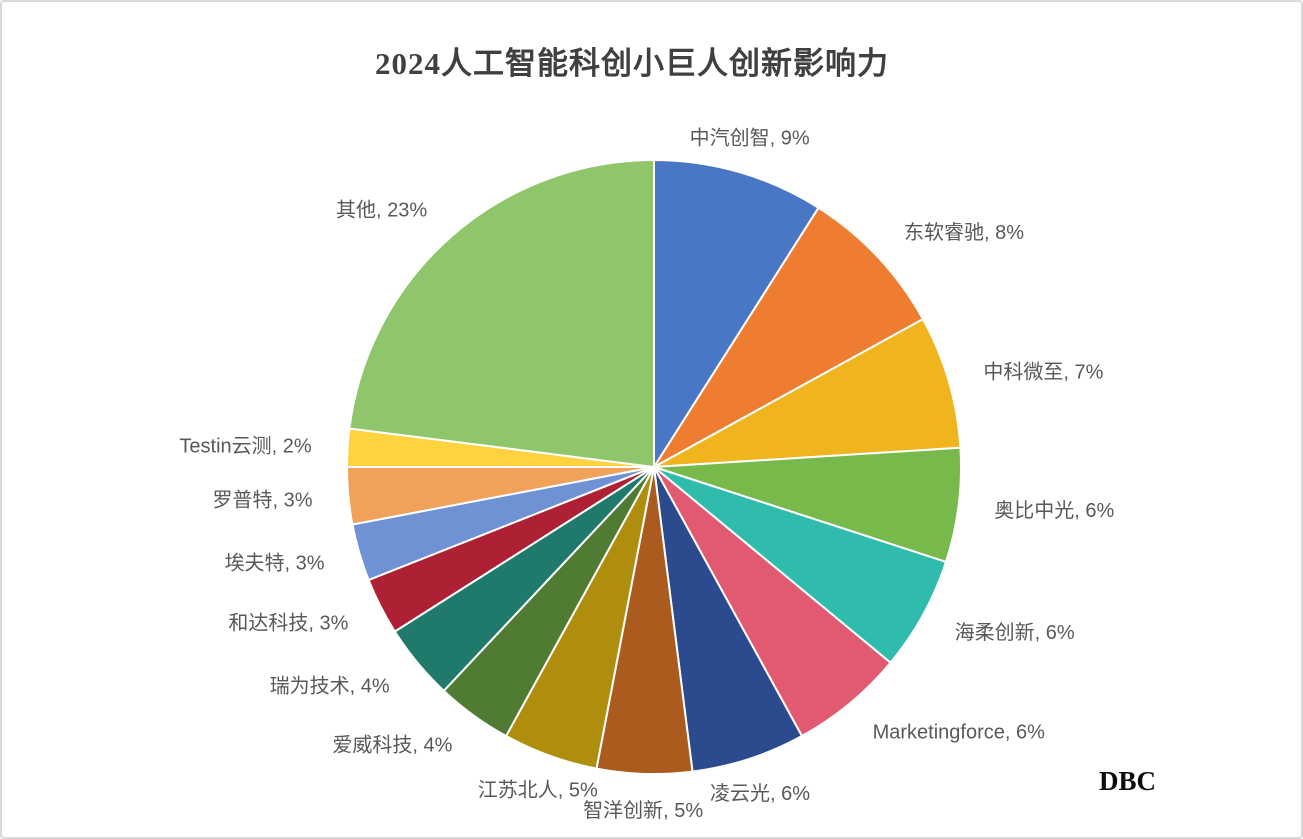  I want to click on slice-label-10: 爱威科技, 4%, so click(392, 745).